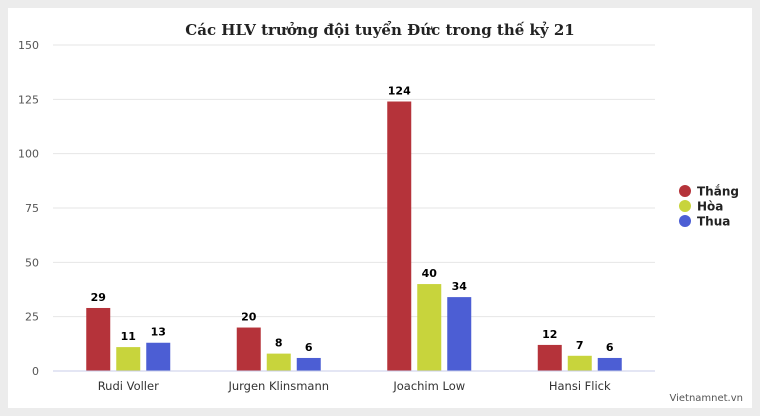  I want to click on data-label: 8, so click(279, 343).